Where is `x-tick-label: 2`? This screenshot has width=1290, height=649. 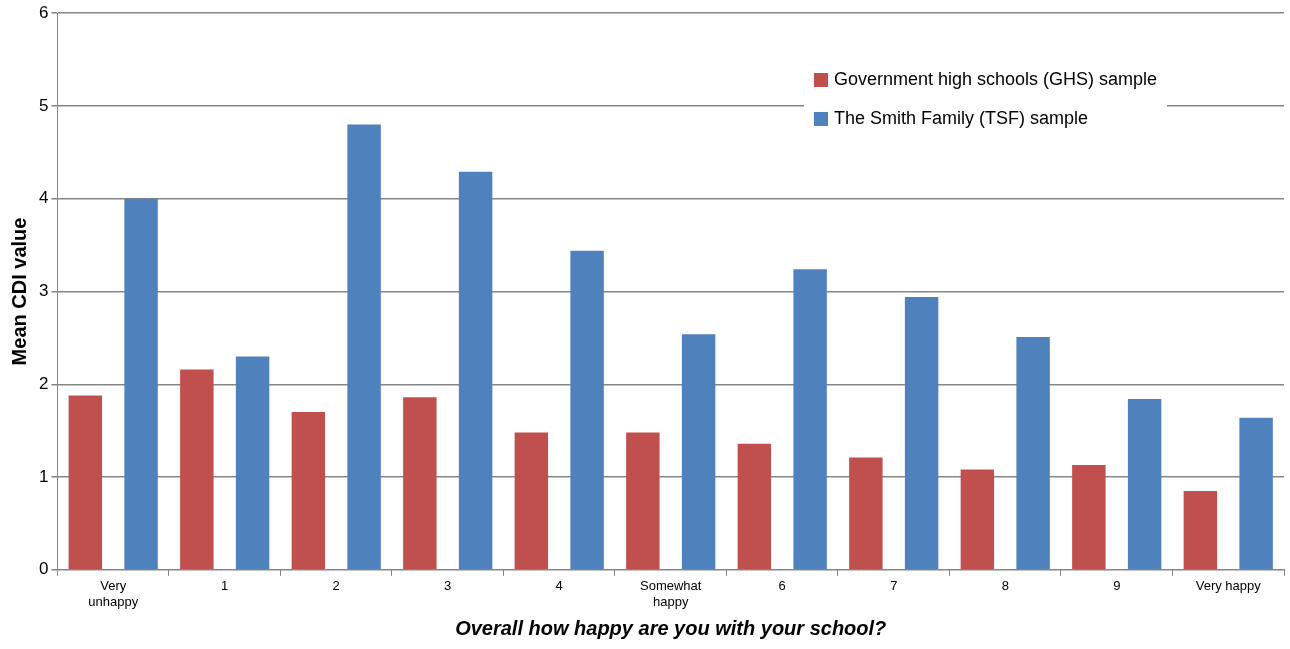 x-tick-label: 2 is located at coordinates (336, 586).